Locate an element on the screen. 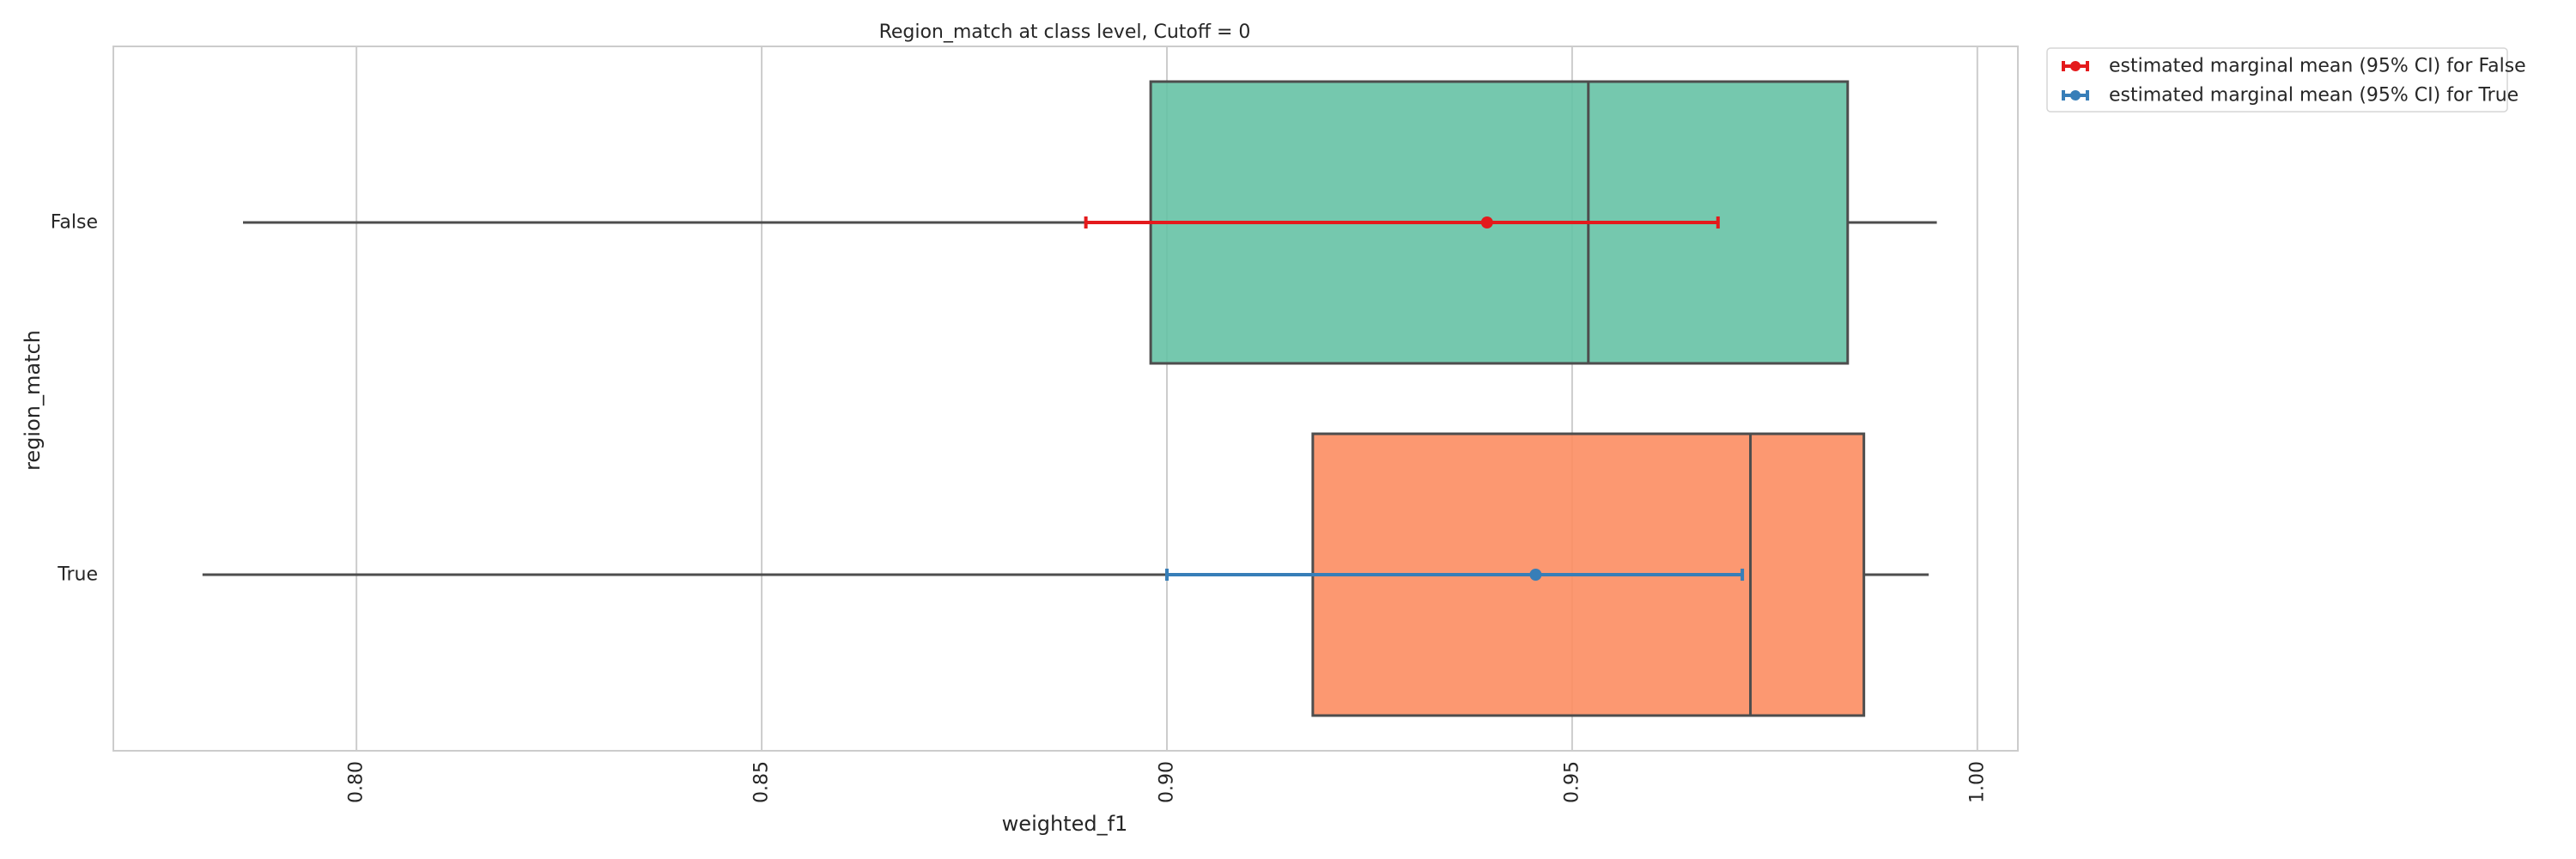 The width and height of the screenshot is (2576, 859). y-ticks: False True is located at coordinates (74, 399).